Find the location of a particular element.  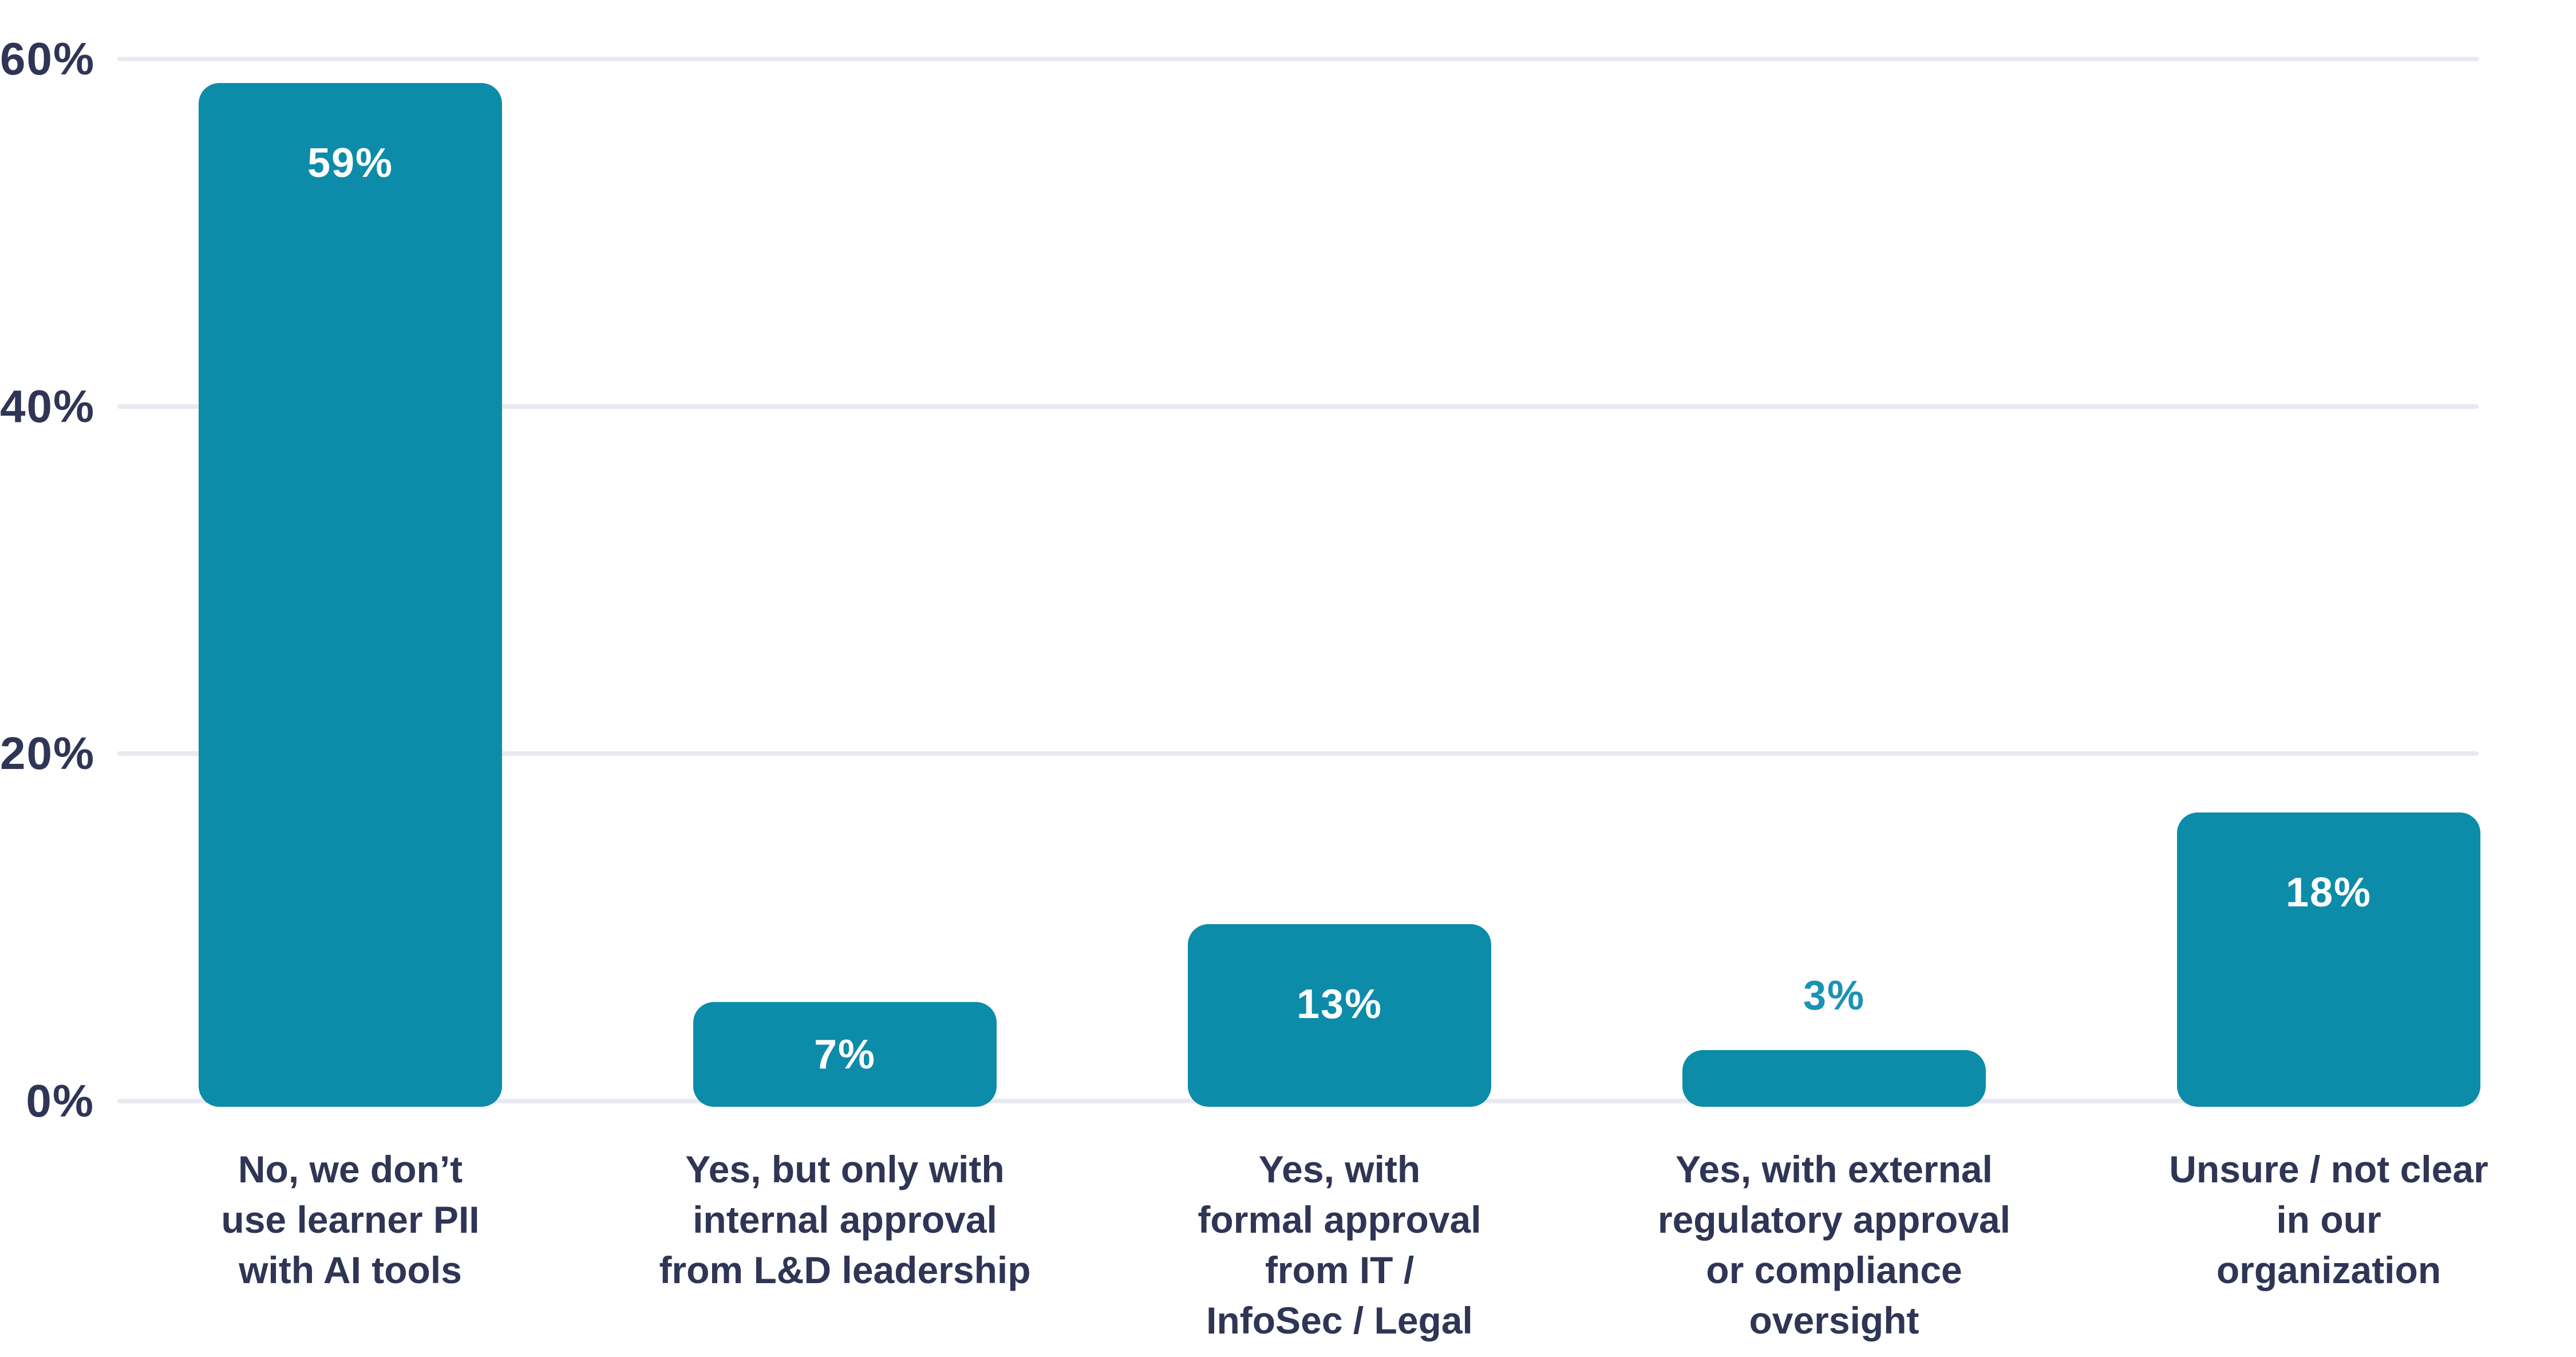

category-label-line: use learner PII is located at coordinates (350, 1220).